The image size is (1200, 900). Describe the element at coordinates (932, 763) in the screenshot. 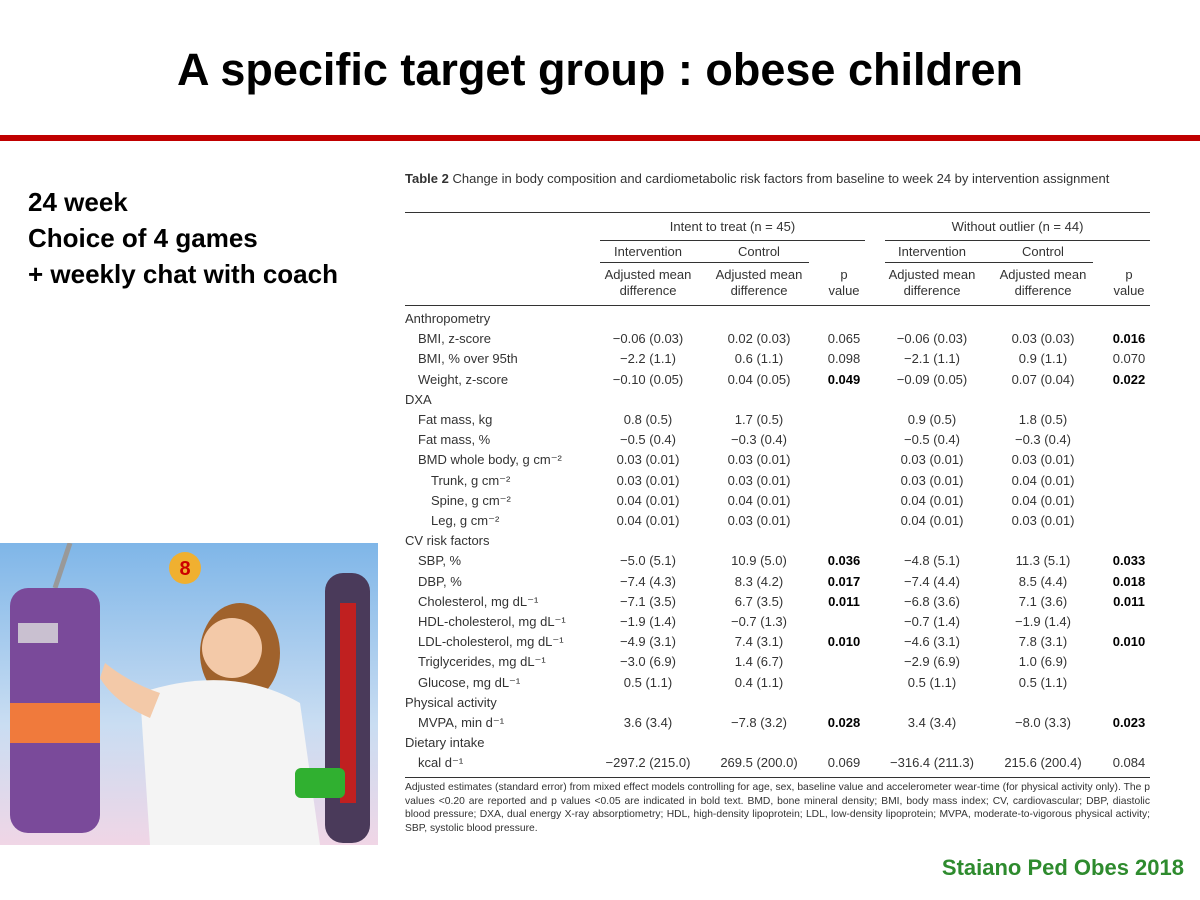

I see `estimate: −316.4 (211.3)` at that location.